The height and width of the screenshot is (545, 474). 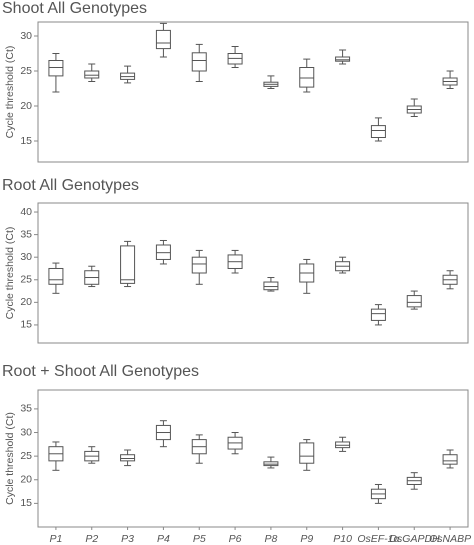 I want to click on panel-title: Shoot All Genotypes, so click(x=74, y=8).